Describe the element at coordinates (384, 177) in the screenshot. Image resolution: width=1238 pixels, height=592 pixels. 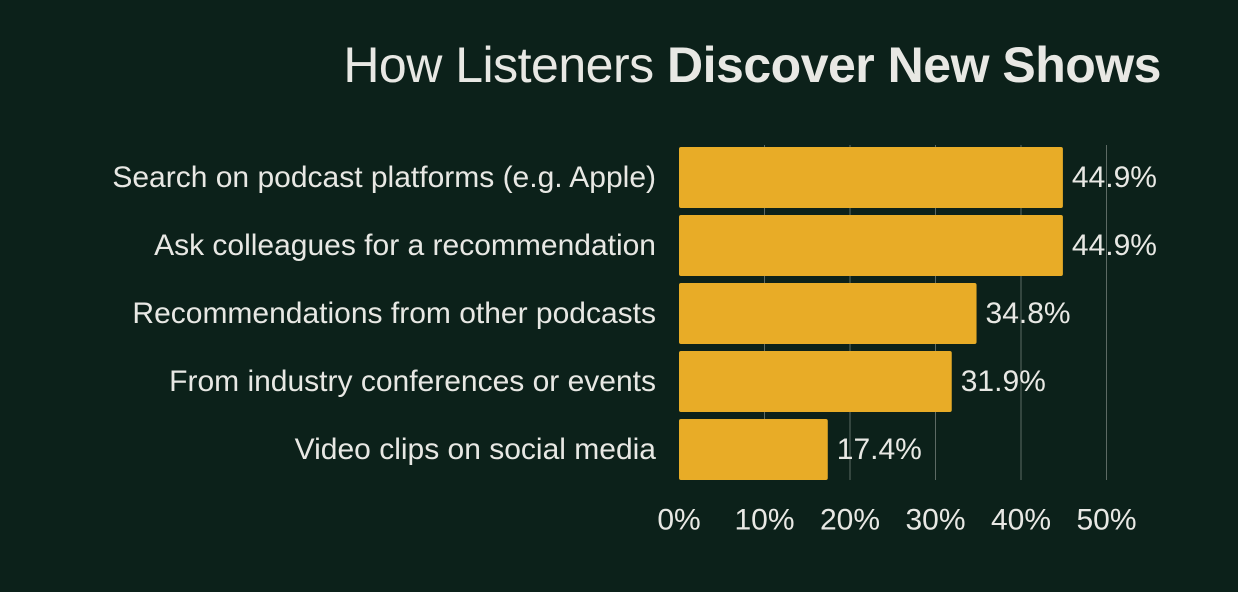
I see `category-label-0: Search on podcast platforms (e.g. Apple)` at that location.